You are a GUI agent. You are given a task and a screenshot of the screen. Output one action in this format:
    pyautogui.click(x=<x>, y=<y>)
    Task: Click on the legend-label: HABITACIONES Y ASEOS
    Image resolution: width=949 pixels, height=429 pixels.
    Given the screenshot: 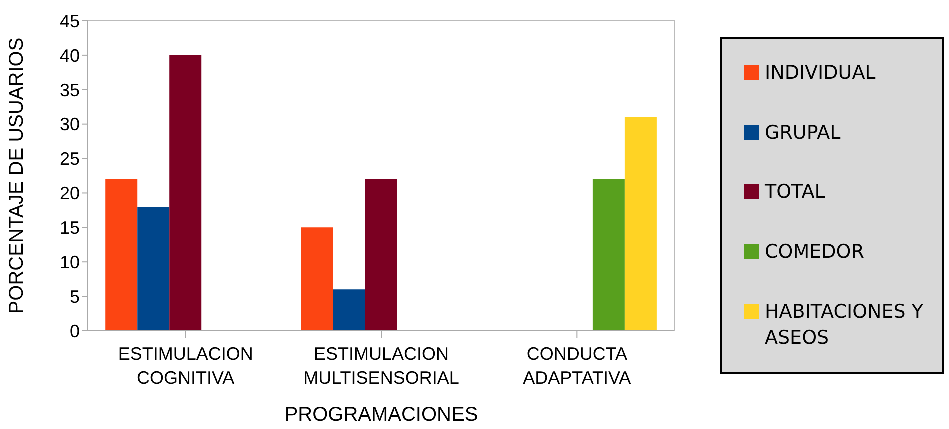 What is the action you would take?
    pyautogui.click(x=844, y=326)
    